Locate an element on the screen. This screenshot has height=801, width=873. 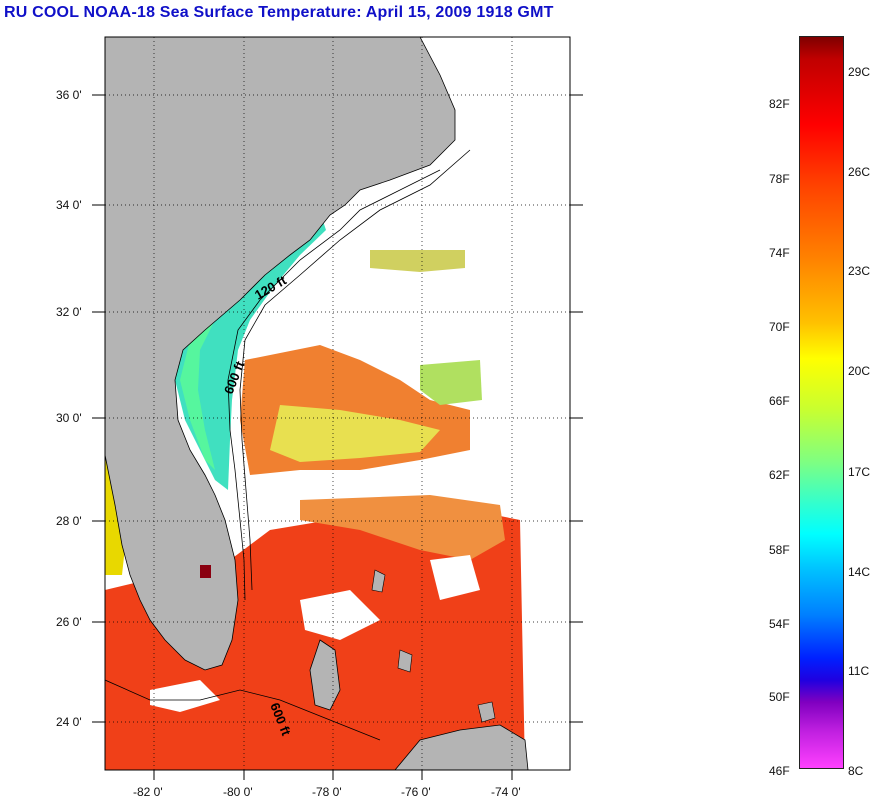
scale-label-82f: 82F is located at coordinates (779, 104).